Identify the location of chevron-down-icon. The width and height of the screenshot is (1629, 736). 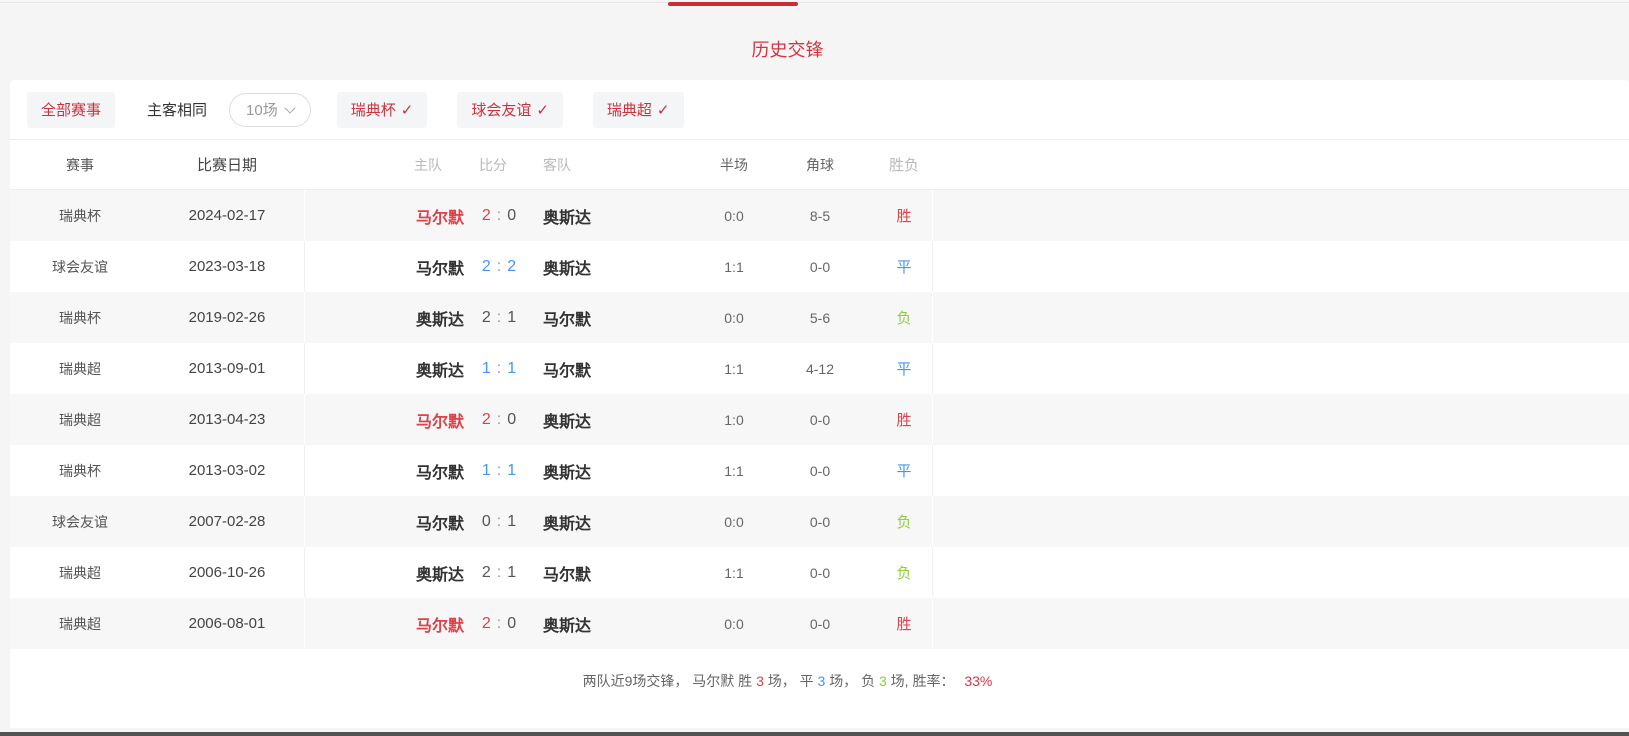
(290, 107).